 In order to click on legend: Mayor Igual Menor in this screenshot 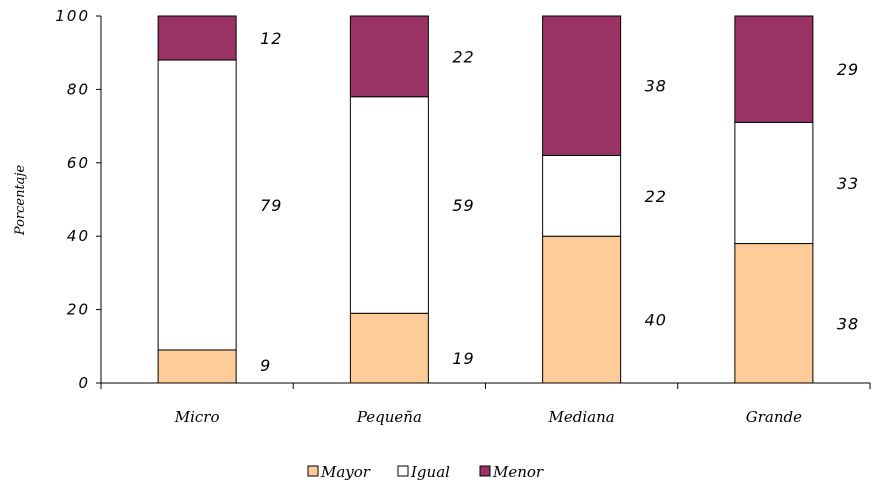, I will do `click(425, 472)`.